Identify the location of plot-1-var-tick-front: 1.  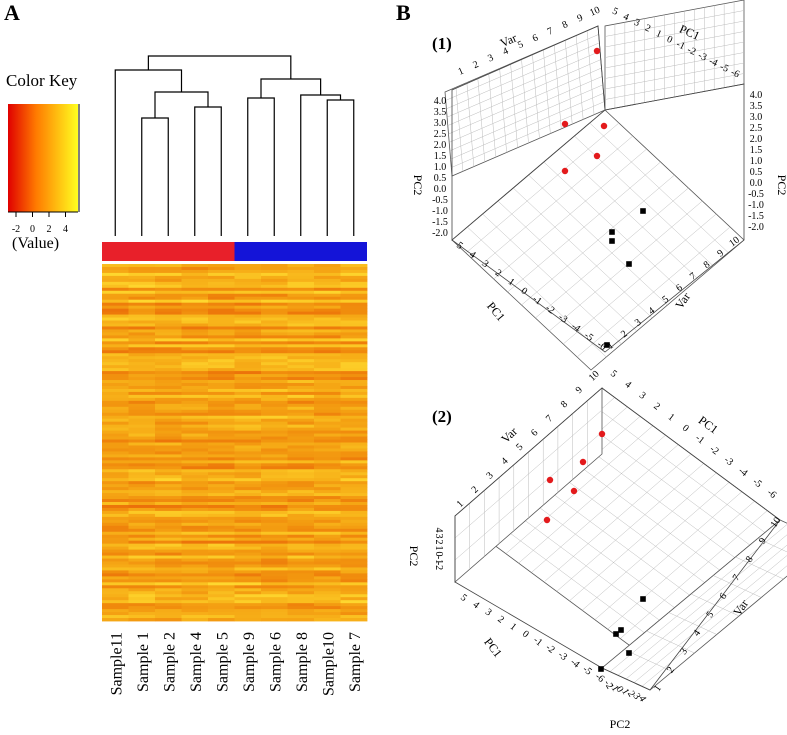
(610, 346).